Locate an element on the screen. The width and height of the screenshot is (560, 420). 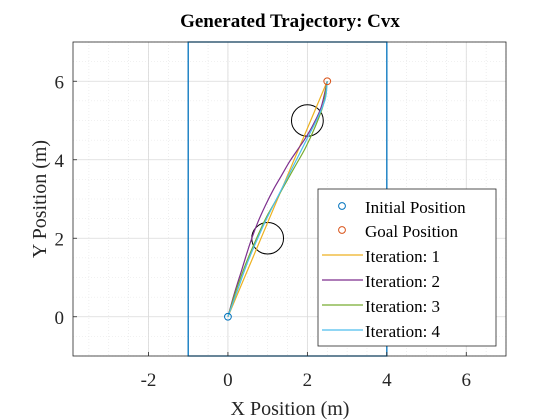
legend-entry-iteration-2: Iteration: 2 is located at coordinates (381, 281).